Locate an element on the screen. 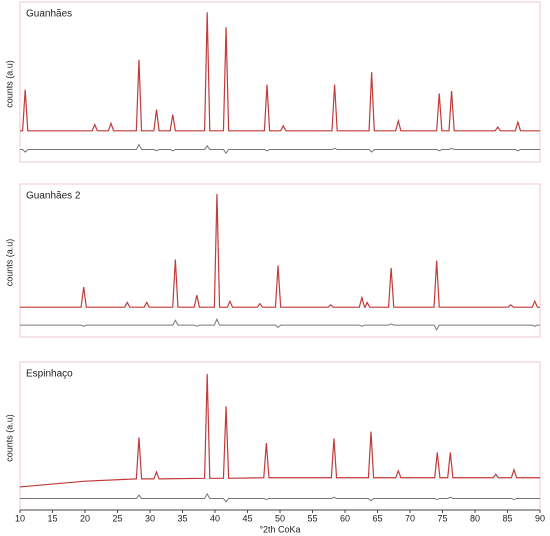  x-tick-label: 70 is located at coordinates (410, 518).